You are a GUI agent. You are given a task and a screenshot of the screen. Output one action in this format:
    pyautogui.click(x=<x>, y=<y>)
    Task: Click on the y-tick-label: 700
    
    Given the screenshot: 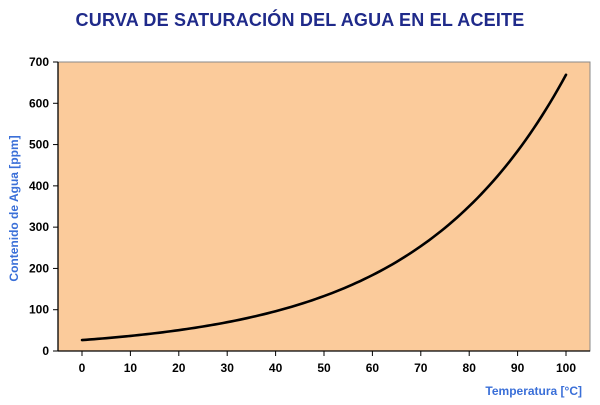 What is the action you would take?
    pyautogui.click(x=39, y=62)
    